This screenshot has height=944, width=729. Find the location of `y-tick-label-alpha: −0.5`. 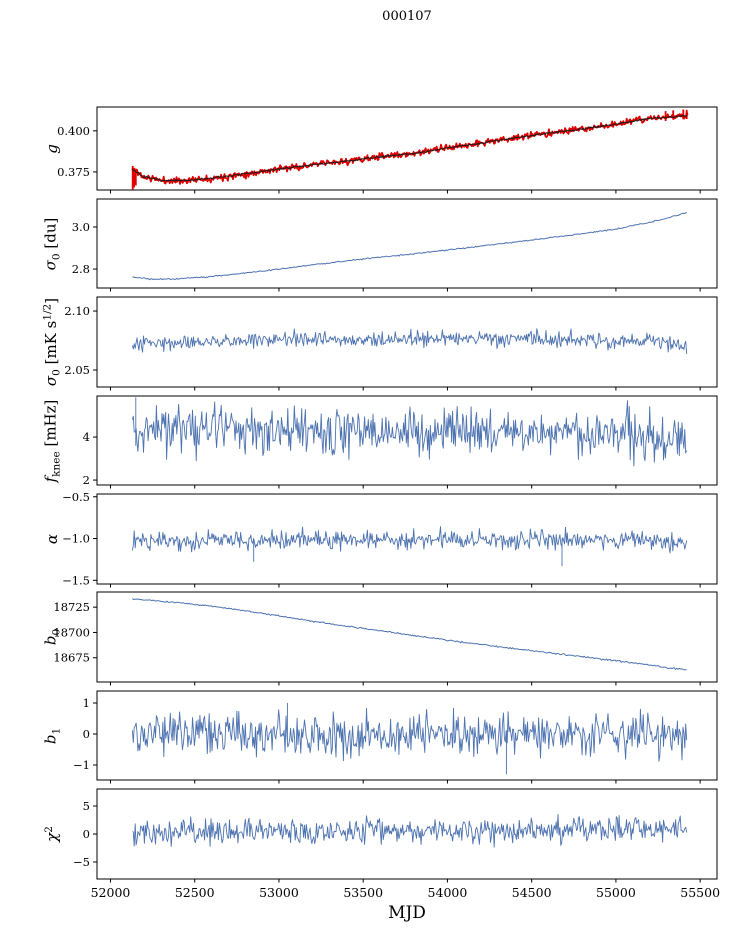

y-tick-label-alpha: −0.5 is located at coordinates (76, 497).